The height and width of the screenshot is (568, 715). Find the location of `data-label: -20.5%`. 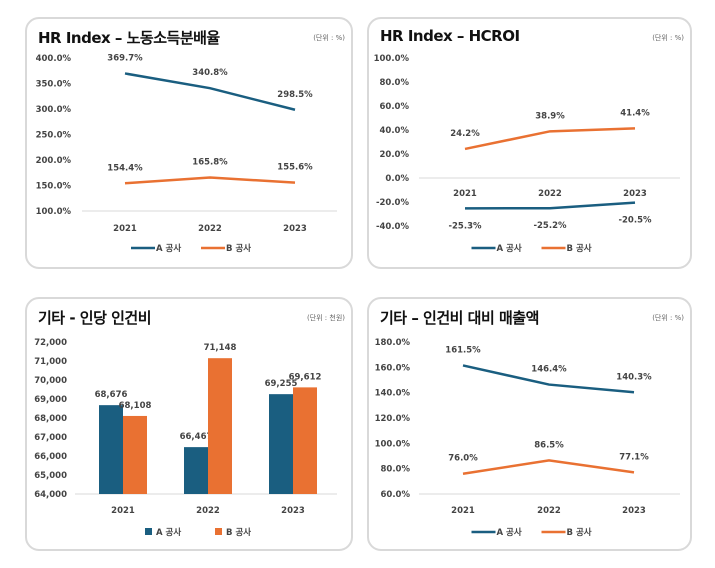

data-label: -20.5% is located at coordinates (634, 221).